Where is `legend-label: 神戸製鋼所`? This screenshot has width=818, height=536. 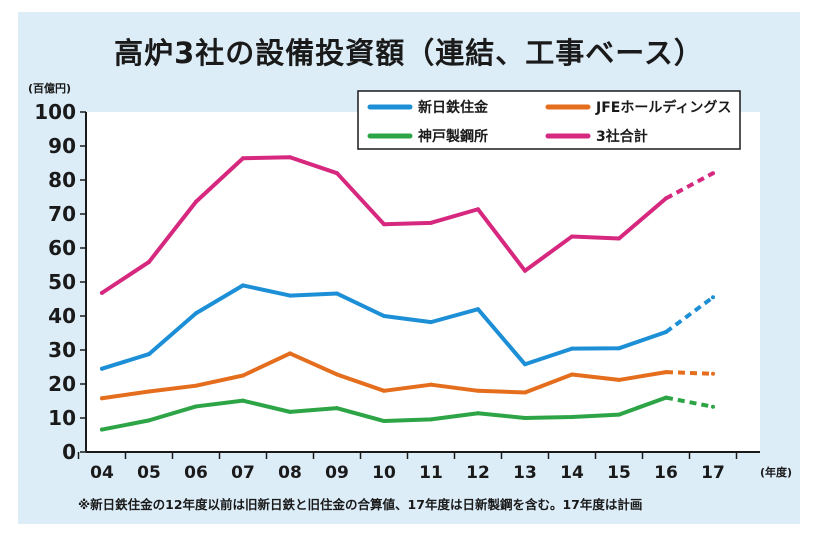 legend-label: 神戸製鋼所 is located at coordinates (453, 136).